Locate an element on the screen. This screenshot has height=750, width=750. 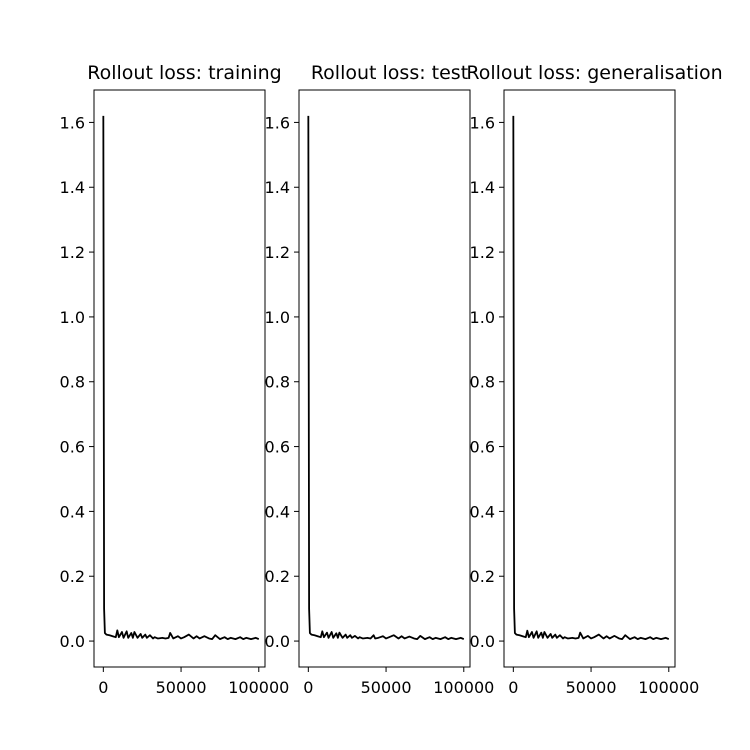
chart-title: Rollout loss: test is located at coordinates (389, 73).